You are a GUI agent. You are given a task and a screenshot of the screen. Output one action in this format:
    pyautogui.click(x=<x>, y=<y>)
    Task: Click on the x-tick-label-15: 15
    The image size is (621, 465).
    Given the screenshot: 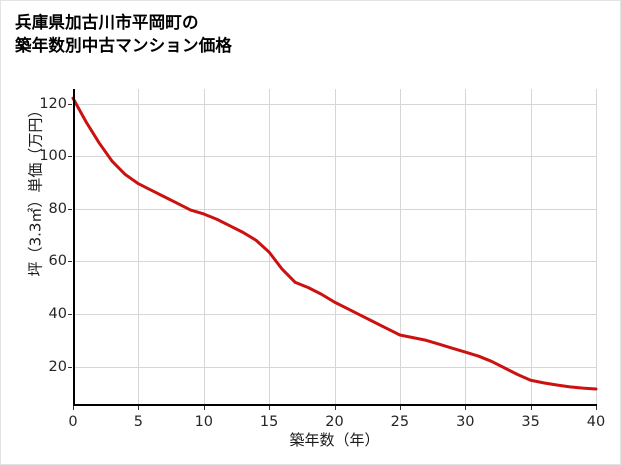 What is the action you would take?
    pyautogui.click(x=269, y=422)
    